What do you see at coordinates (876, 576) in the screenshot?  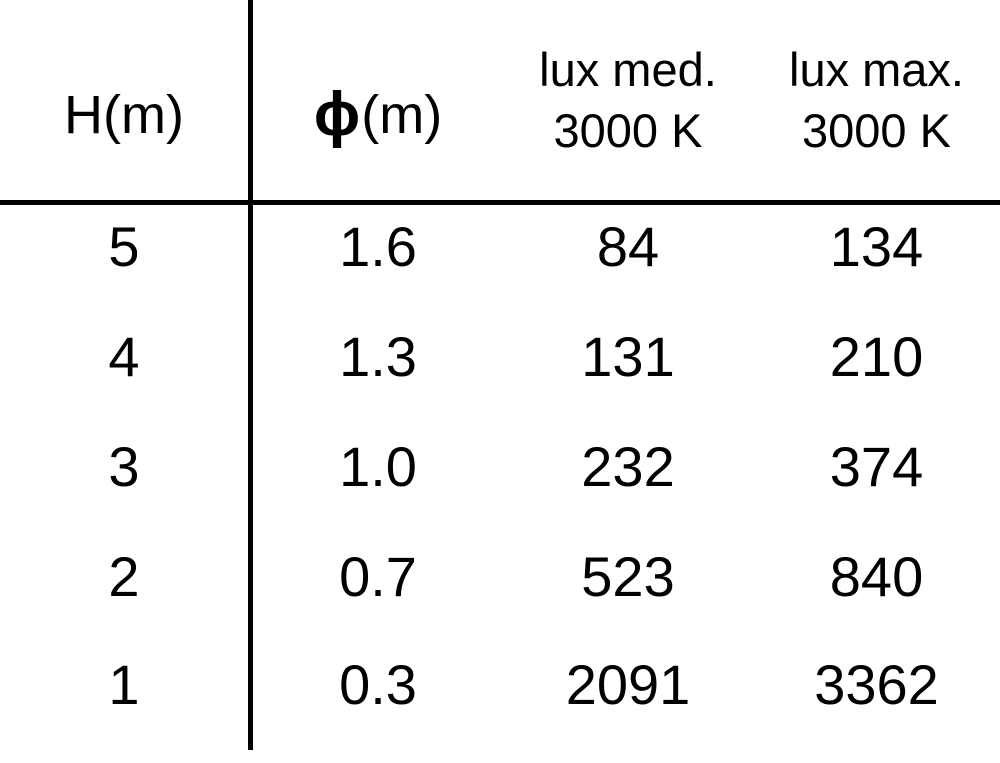 I see `cell-lux-max: 840` at bounding box center [876, 576].